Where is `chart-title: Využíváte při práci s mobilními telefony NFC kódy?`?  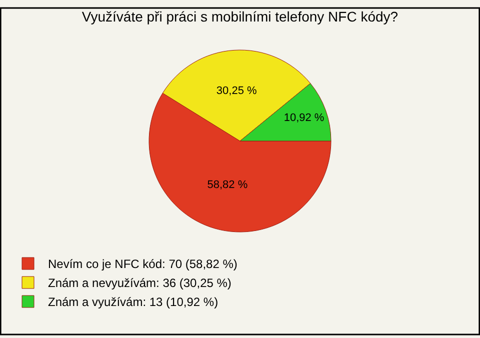
chart-title: Využíváte při práci s mobilními telefony NFC kódy? is located at coordinates (240, 16).